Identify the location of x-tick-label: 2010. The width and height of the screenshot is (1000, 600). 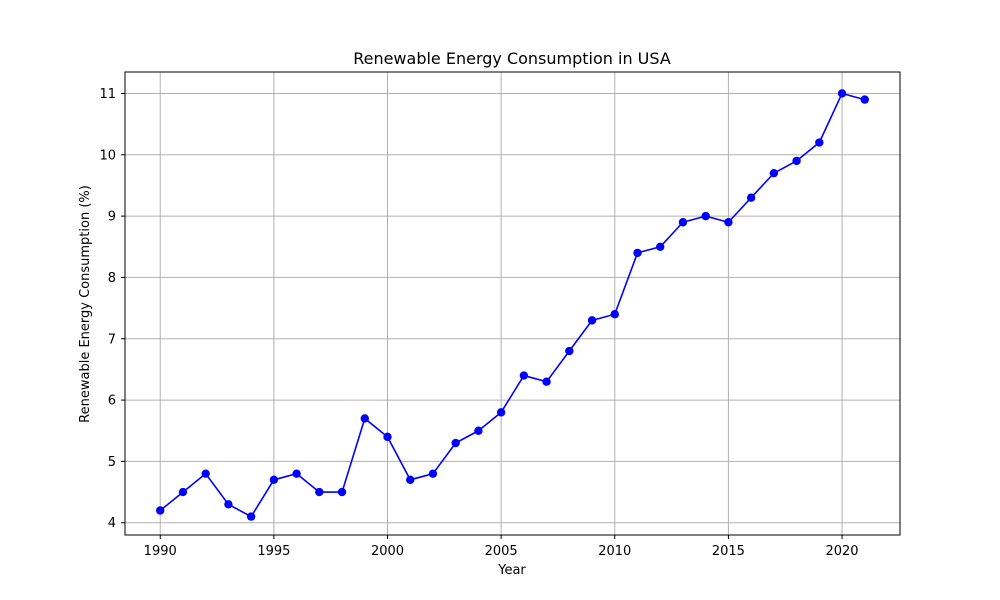
(614, 551).